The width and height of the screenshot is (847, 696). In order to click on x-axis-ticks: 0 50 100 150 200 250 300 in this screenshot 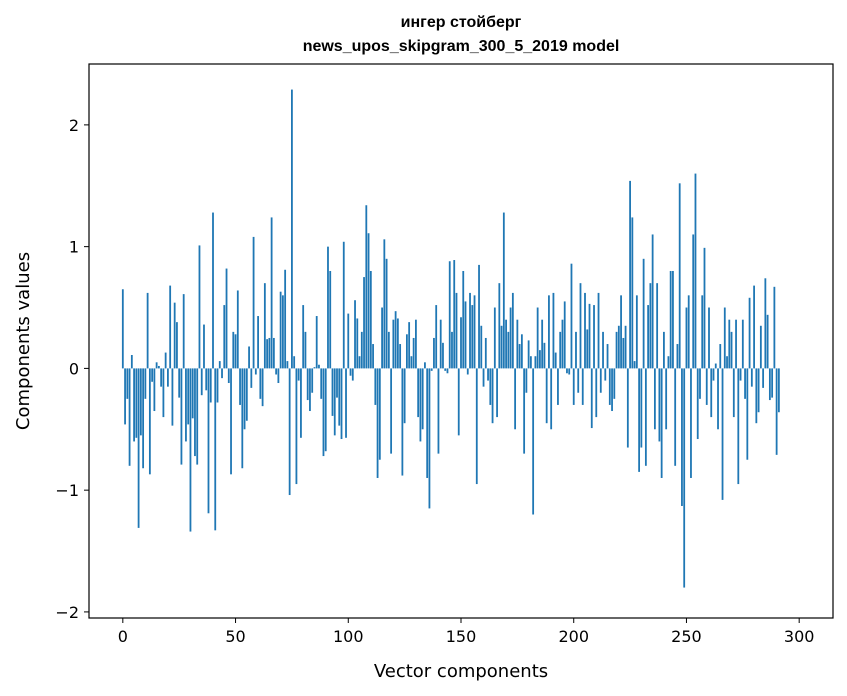, I will do `click(466, 632)`.